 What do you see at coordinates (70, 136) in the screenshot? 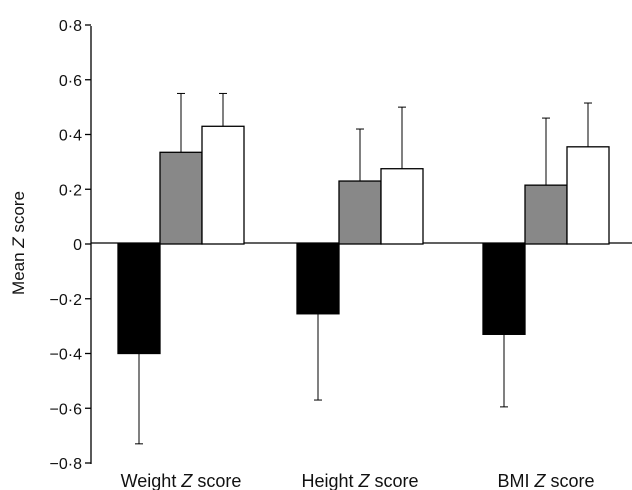
I see `y-tick-label: 0·4` at bounding box center [70, 136].